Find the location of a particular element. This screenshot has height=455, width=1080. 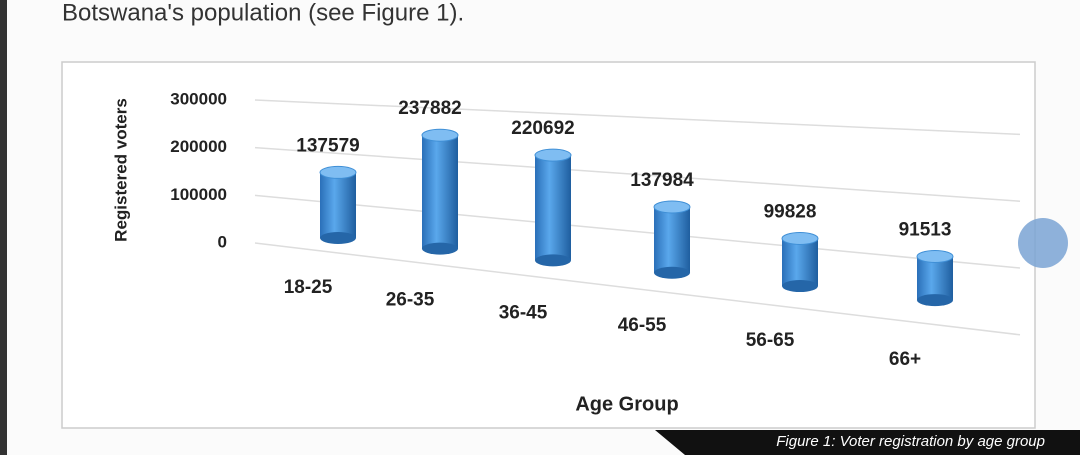

x-tick-label: 26-35 is located at coordinates (410, 300).